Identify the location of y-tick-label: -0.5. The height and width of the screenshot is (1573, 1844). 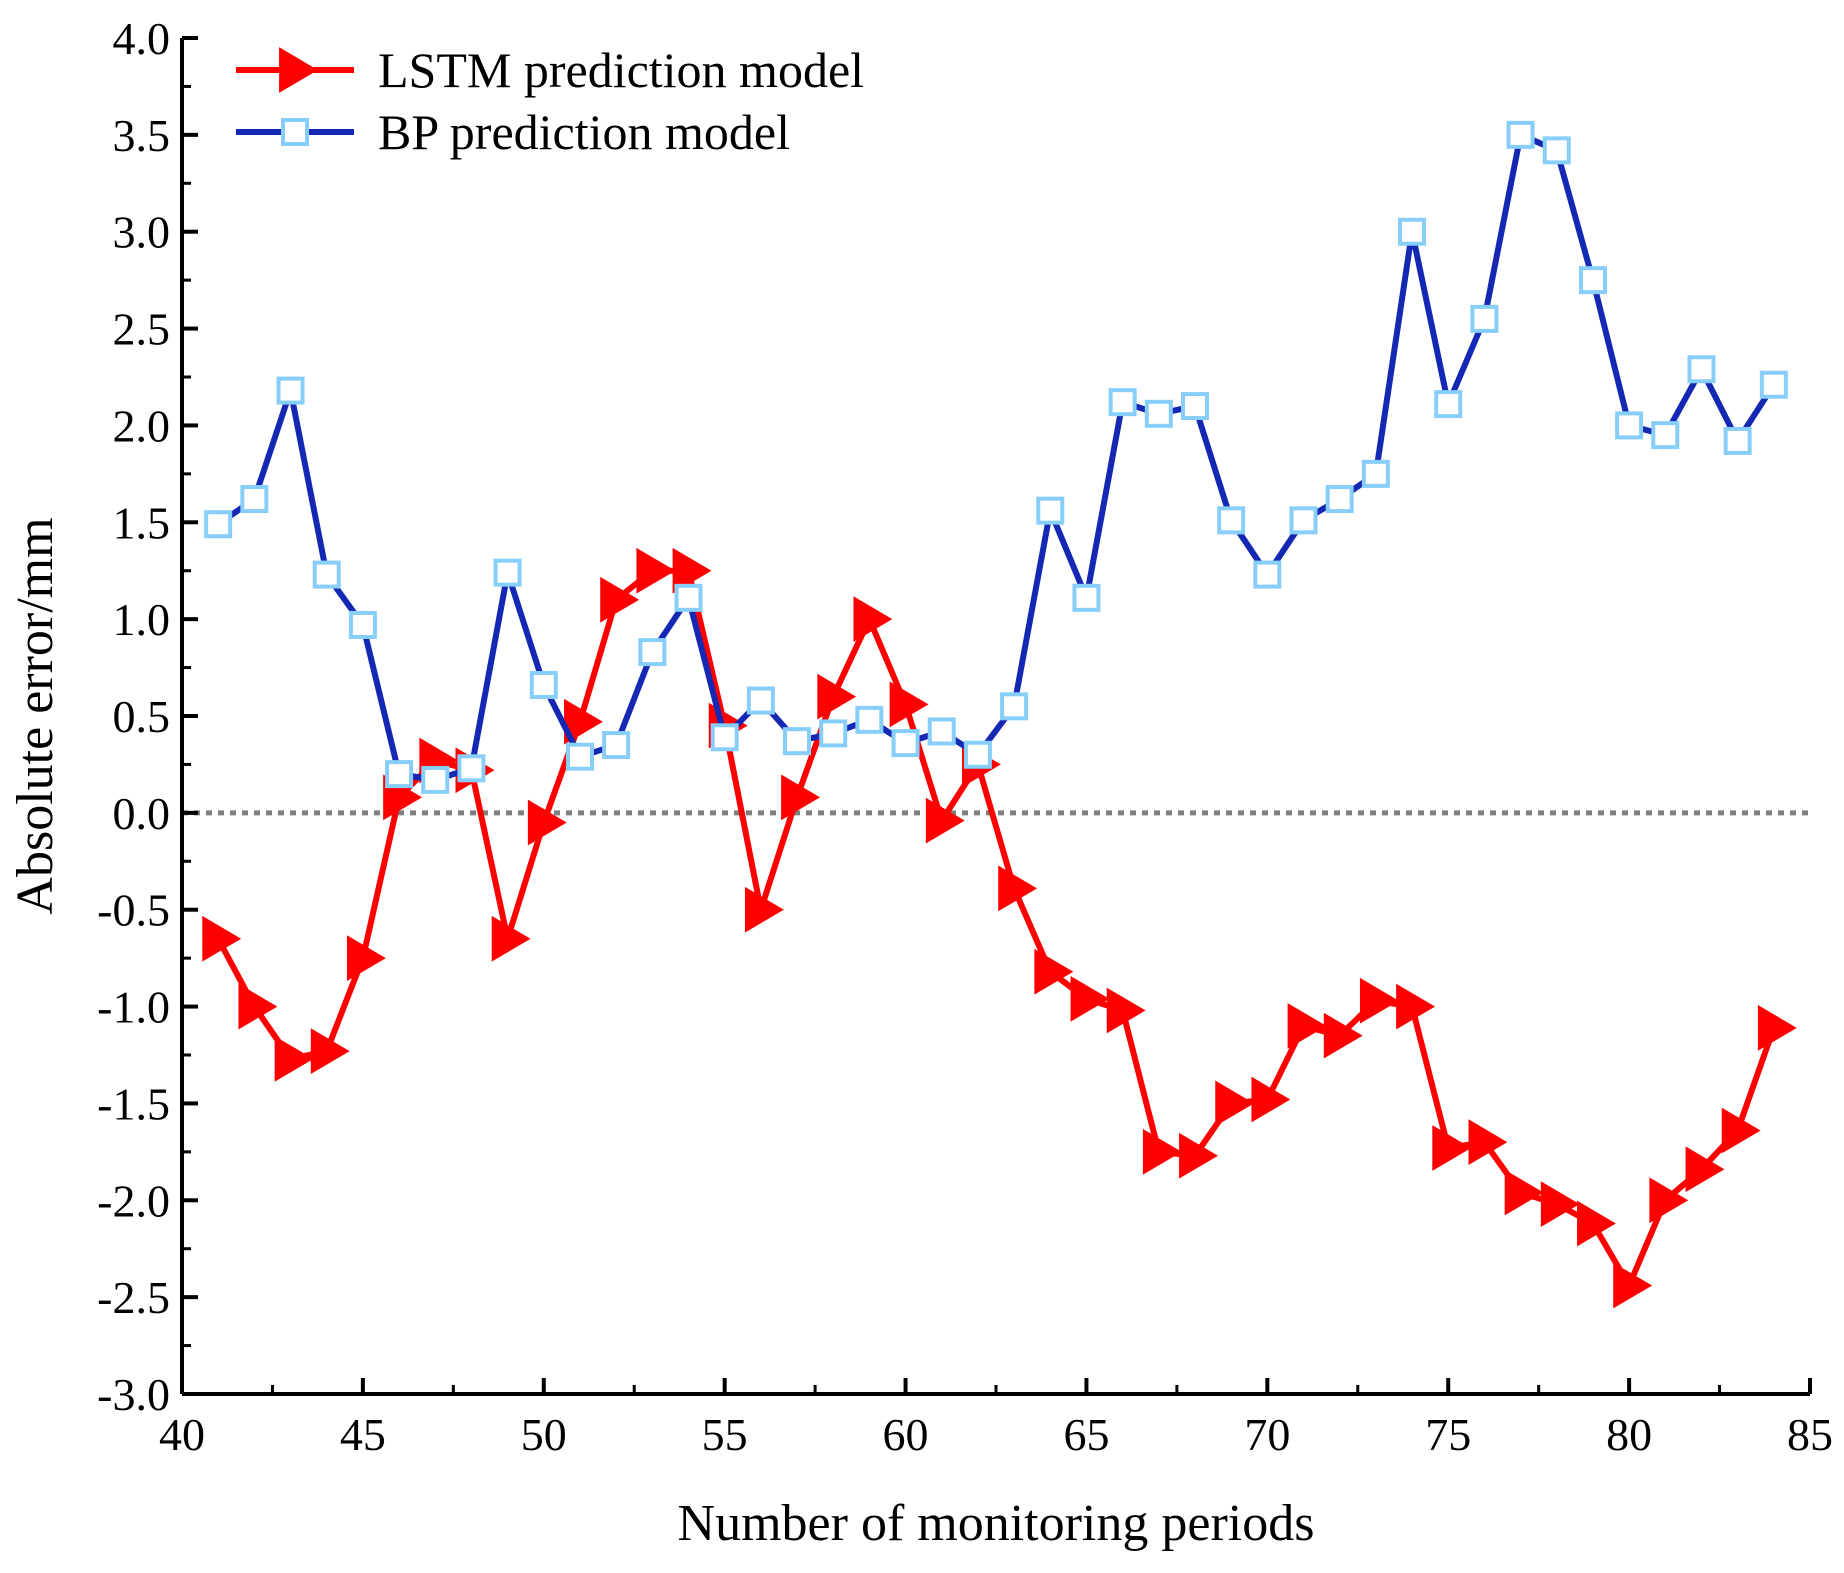
(133, 910).